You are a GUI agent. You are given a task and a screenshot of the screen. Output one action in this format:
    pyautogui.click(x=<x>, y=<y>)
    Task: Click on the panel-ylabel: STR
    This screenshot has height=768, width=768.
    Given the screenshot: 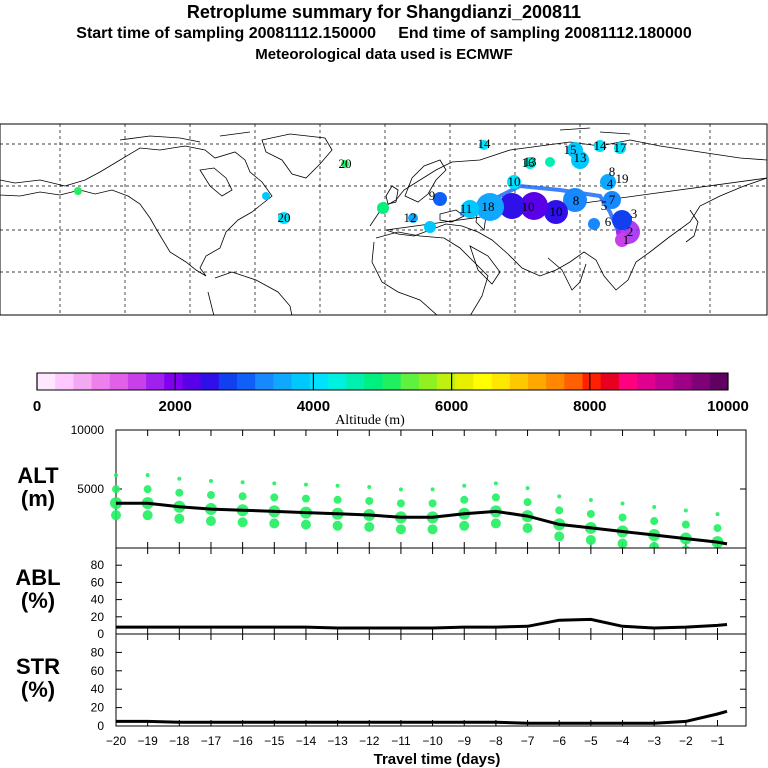 What is the action you would take?
    pyautogui.click(x=38, y=666)
    